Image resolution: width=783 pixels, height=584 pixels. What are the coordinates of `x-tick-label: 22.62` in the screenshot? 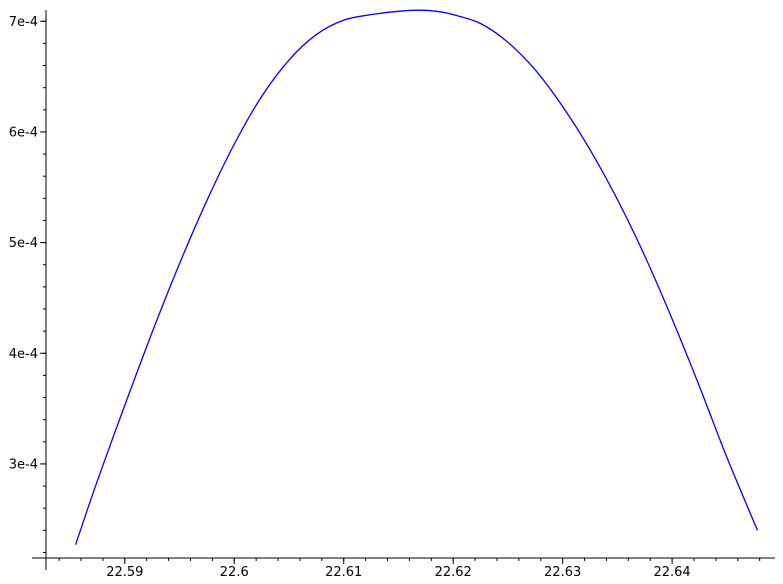 It's located at (453, 572).